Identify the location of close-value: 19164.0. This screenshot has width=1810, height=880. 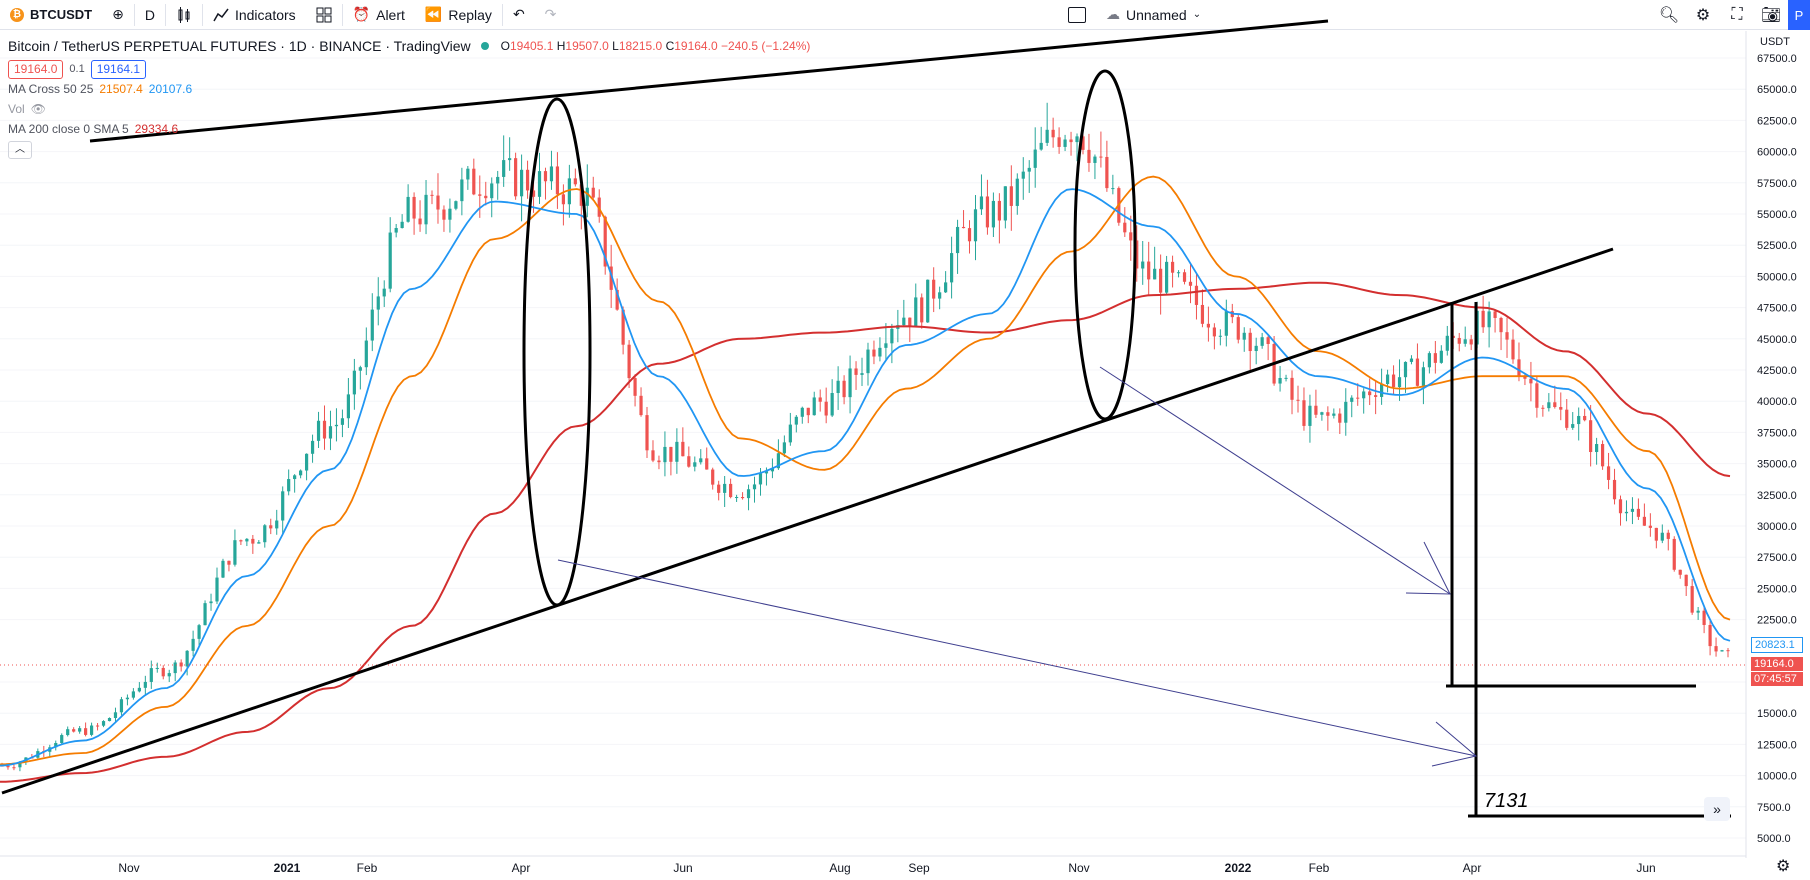
(696, 46).